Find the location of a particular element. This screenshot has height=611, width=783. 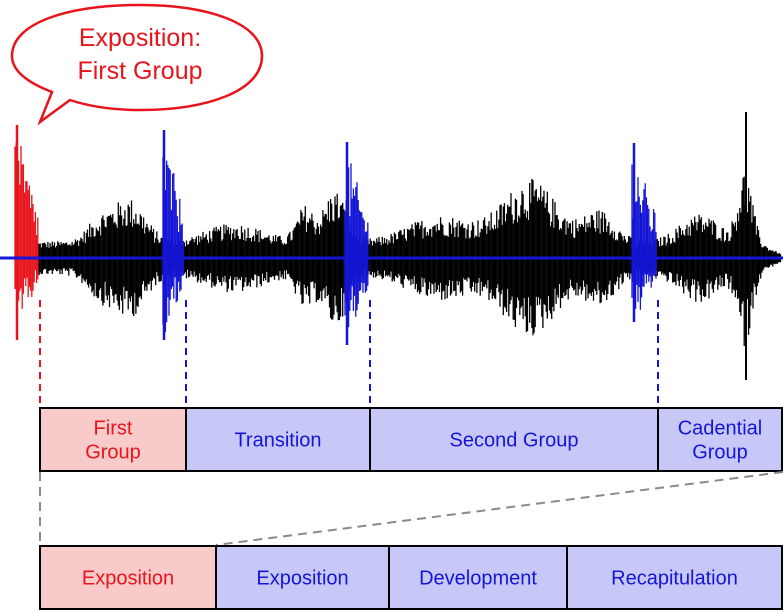

form-section-label: Development is located at coordinates (478, 579).